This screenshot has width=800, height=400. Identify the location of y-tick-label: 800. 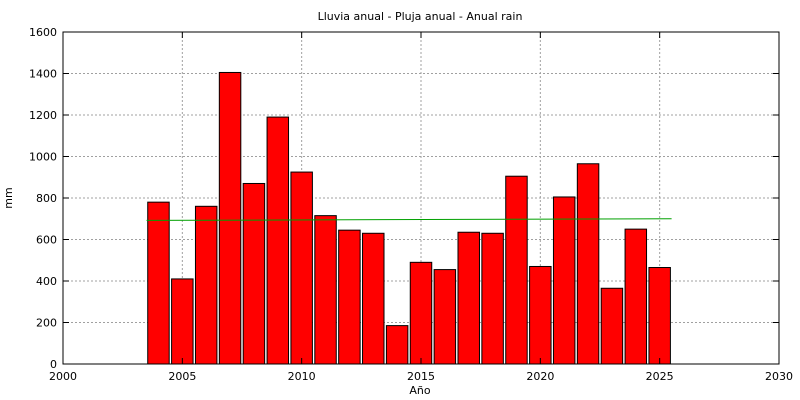
(46, 198).